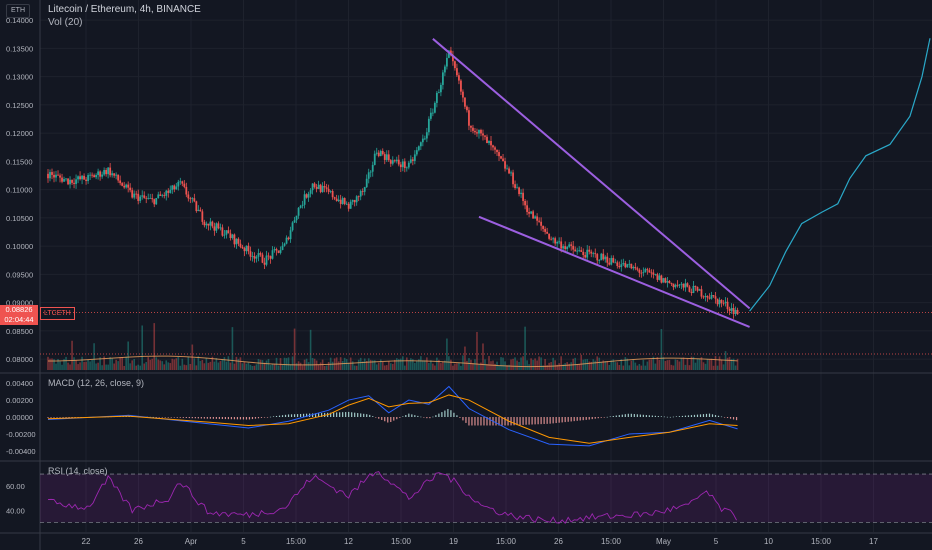 This screenshot has width=932, height=550. What do you see at coordinates (78, 471) in the screenshot?
I see `rsi-label: RSI (14, close)` at bounding box center [78, 471].